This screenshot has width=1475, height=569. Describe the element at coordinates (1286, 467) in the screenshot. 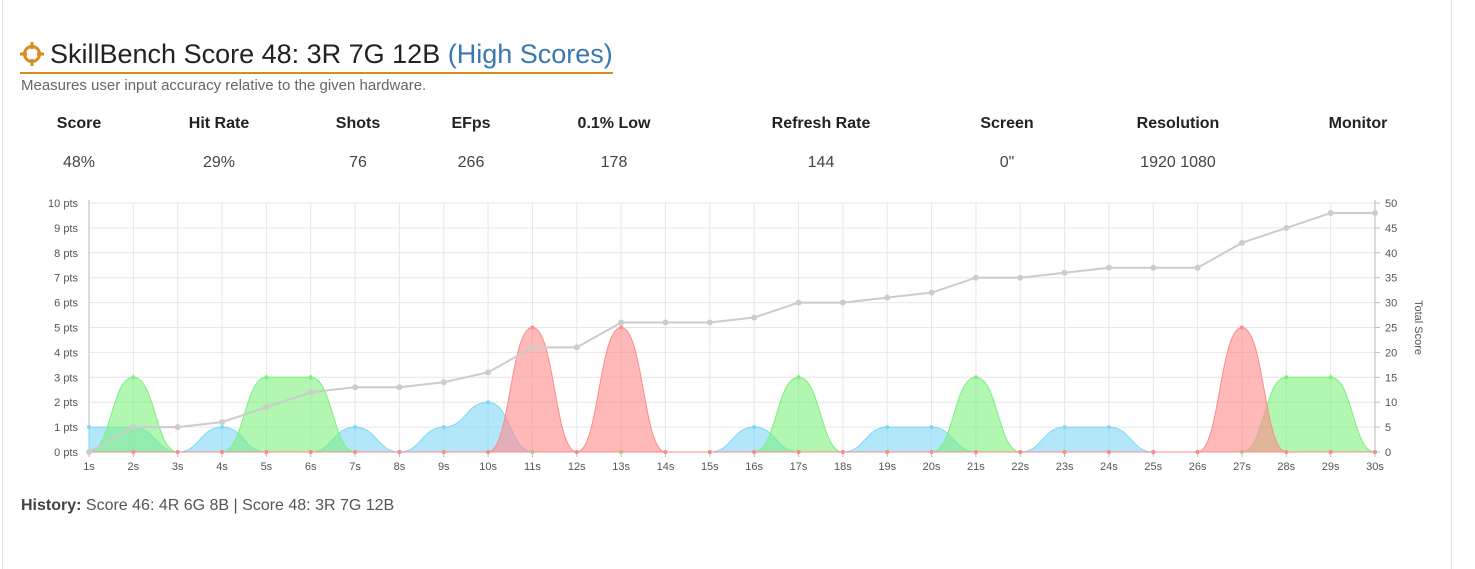

I see `x-tick-label: 28s` at that location.